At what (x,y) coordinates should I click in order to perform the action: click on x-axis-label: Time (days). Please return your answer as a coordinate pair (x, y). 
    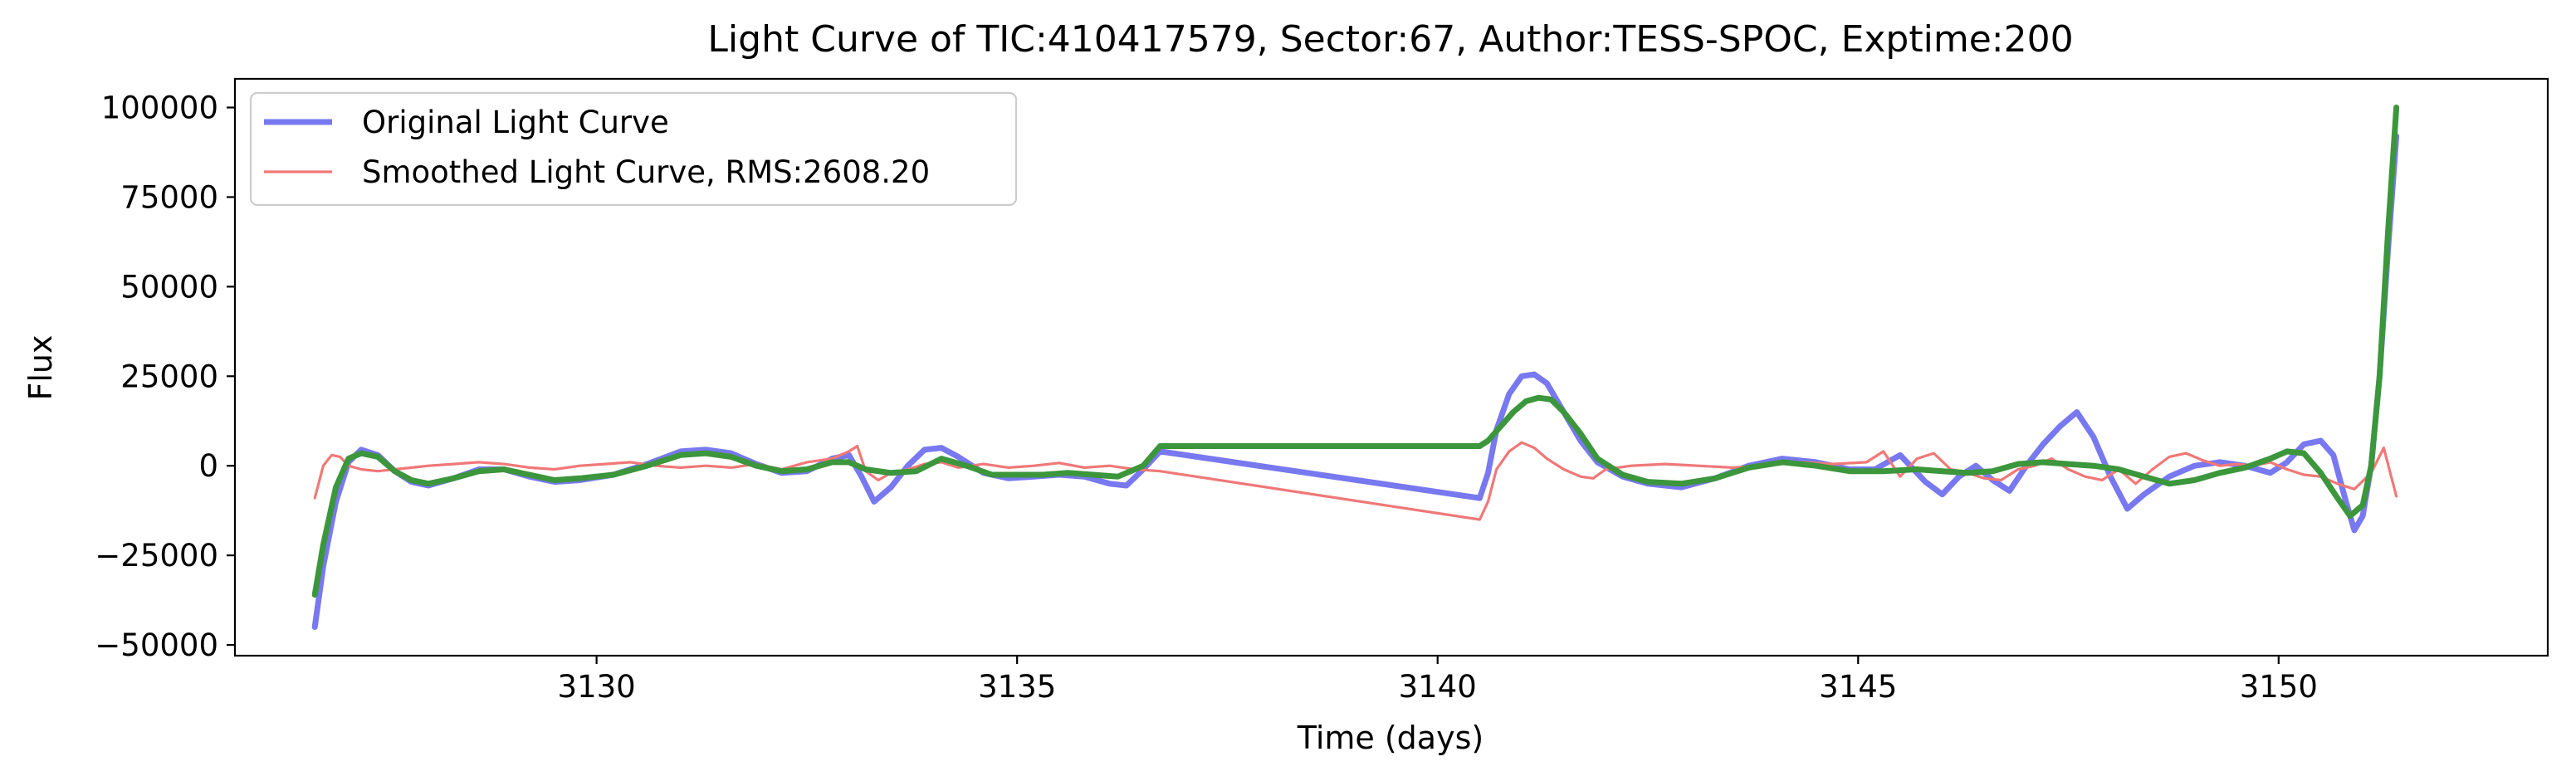
    Looking at the image, I should click on (1390, 738).